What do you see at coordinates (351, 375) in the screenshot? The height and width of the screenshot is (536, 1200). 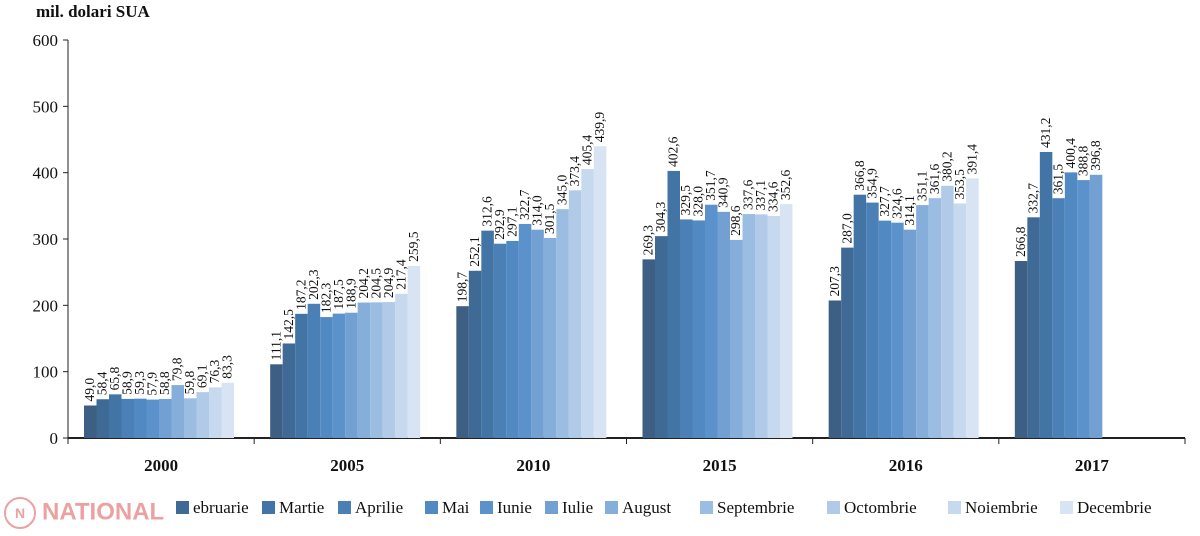 I see `bar-2005-iulie` at bounding box center [351, 375].